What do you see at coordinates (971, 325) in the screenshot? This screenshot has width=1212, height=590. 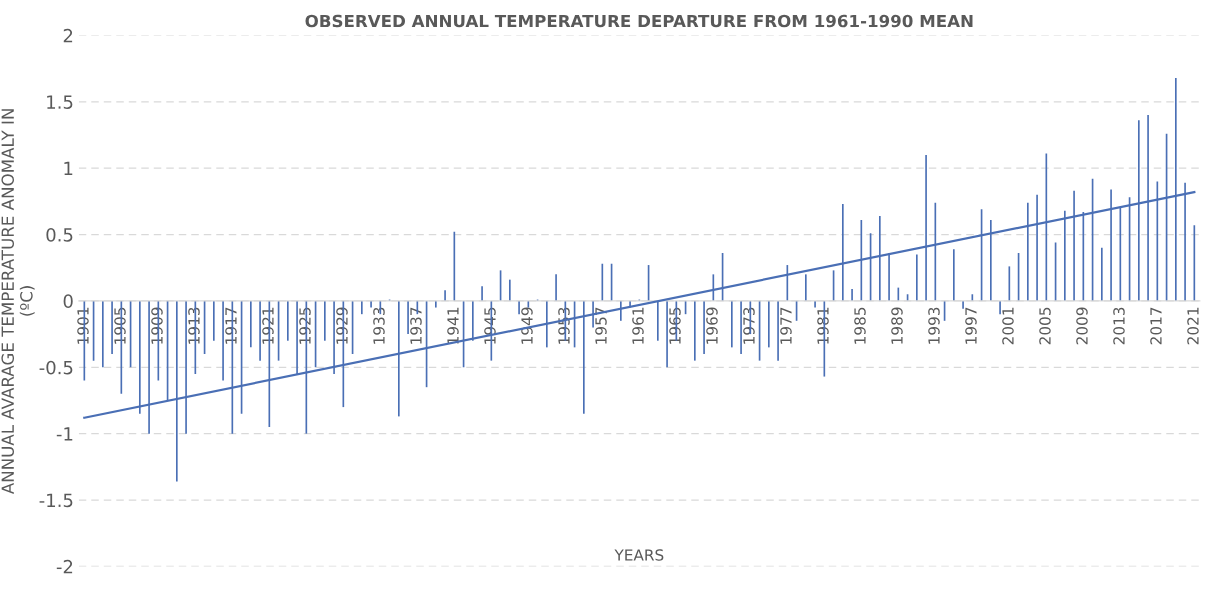 I see `x-tick-label: 1997` at bounding box center [971, 325].